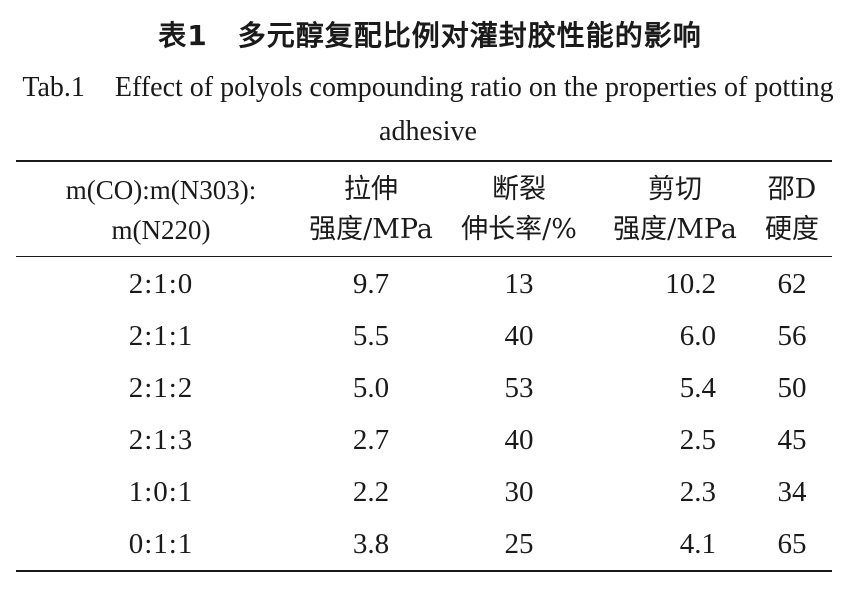  I want to click on cell-hardness: 45, so click(792, 440).